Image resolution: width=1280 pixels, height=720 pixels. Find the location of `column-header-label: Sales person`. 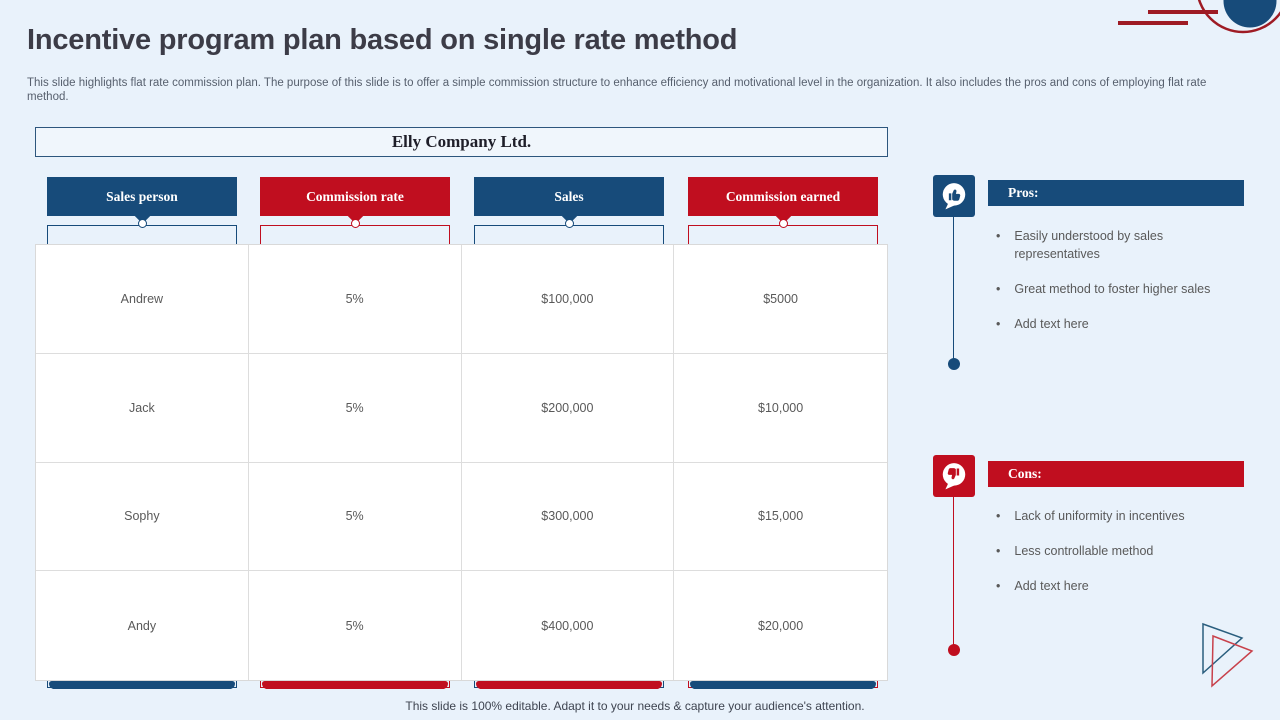

column-header-label: Sales person is located at coordinates (142, 196).